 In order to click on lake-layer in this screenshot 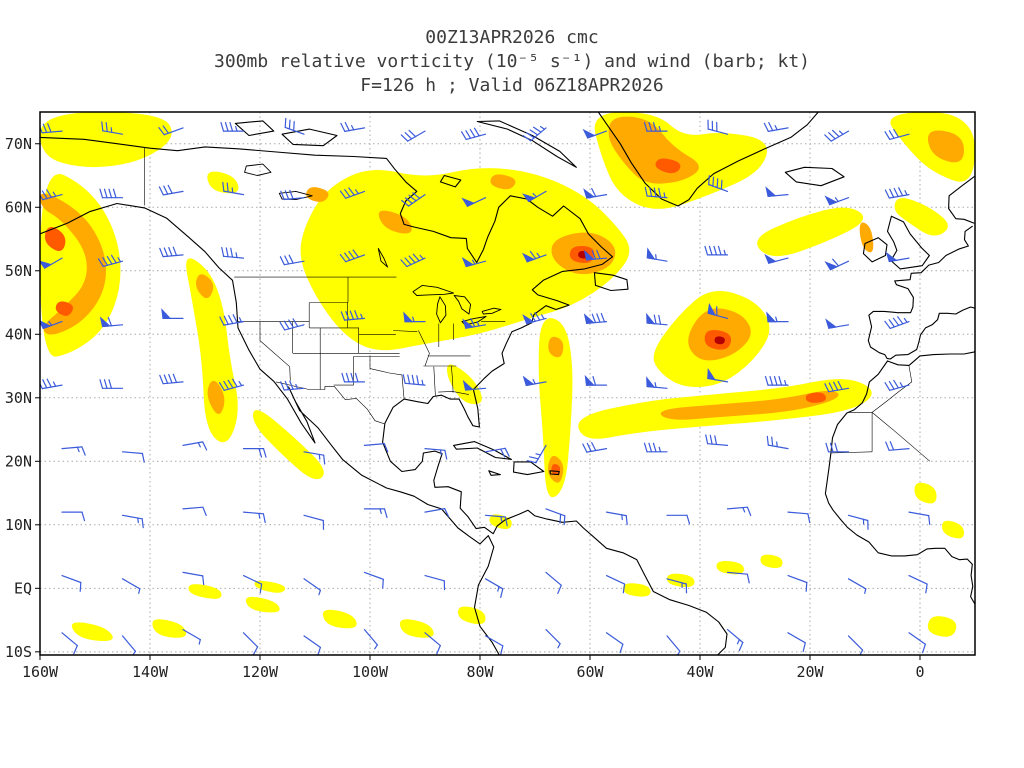, I will do `click(373, 244)`.